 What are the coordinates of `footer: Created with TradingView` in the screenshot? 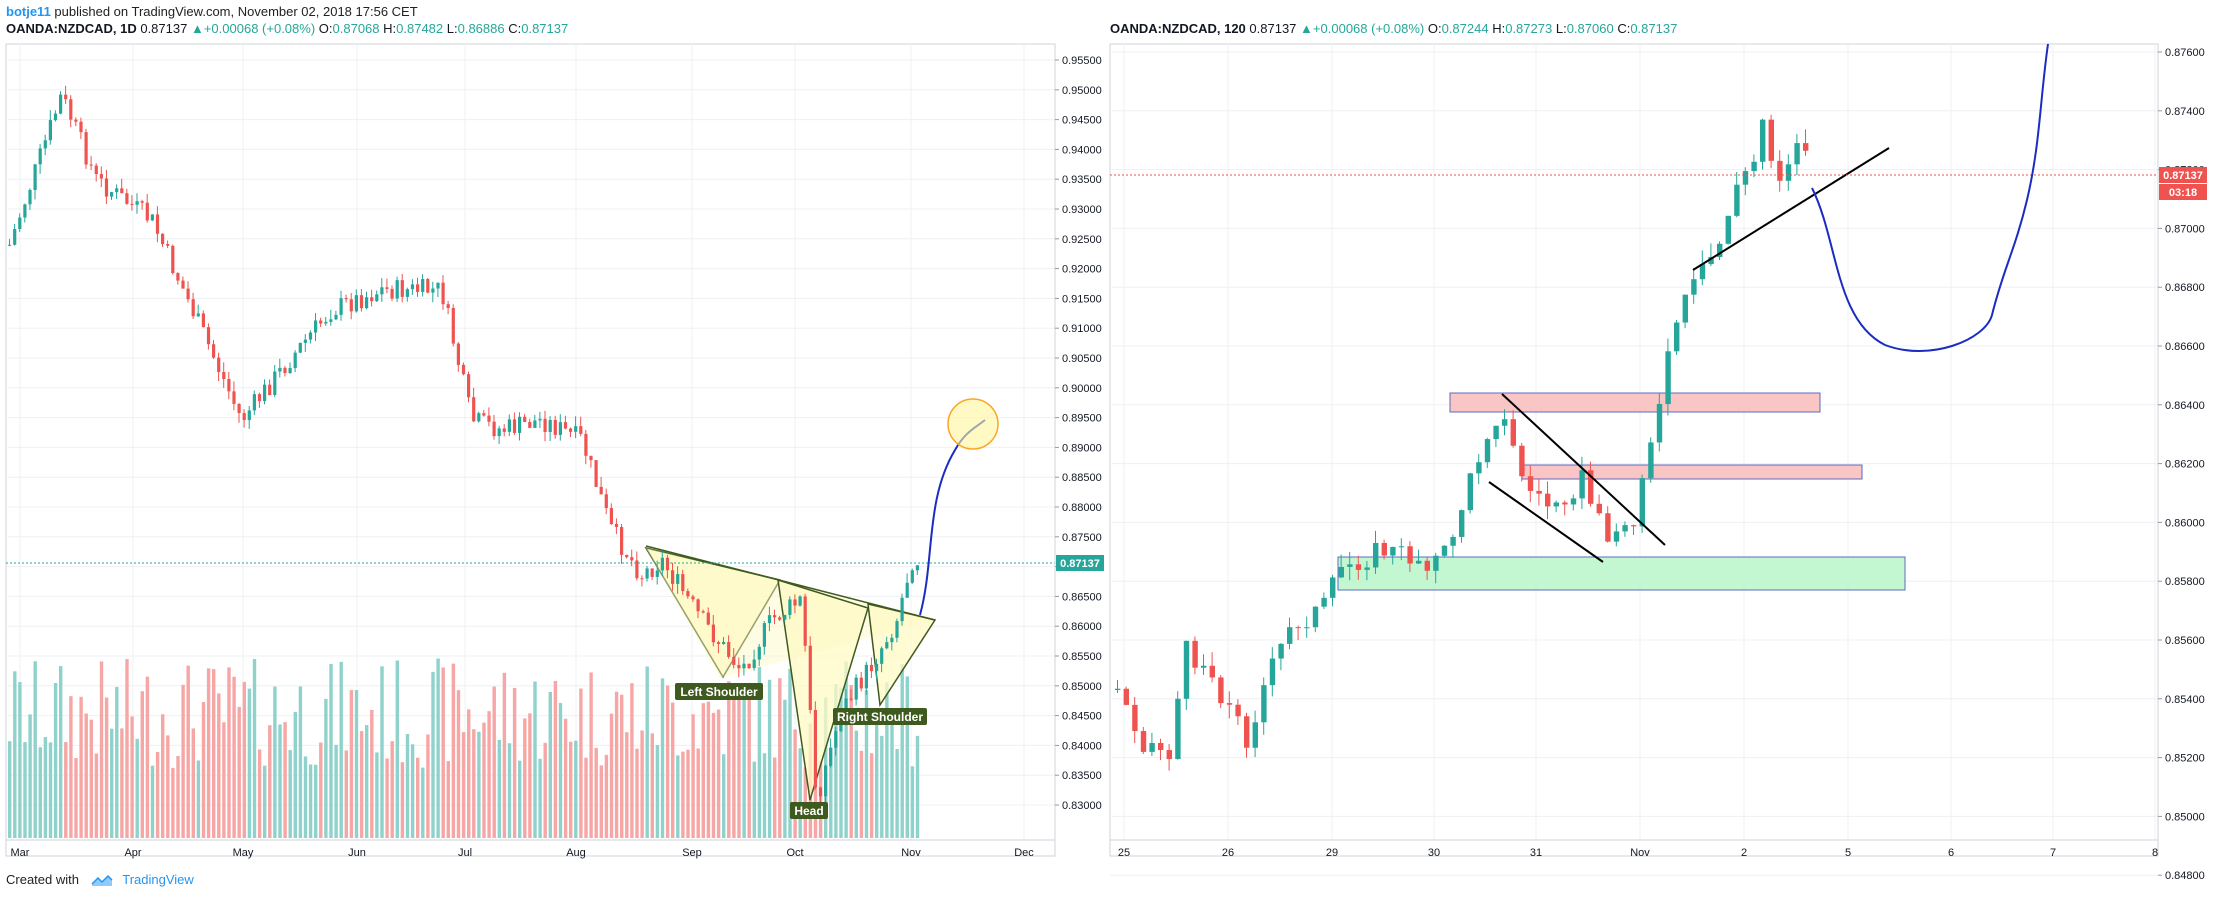 It's located at (100, 880).